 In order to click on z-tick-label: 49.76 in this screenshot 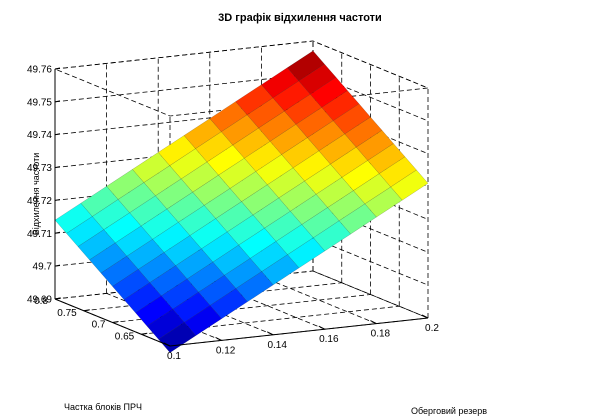, I will do `click(39, 70)`.